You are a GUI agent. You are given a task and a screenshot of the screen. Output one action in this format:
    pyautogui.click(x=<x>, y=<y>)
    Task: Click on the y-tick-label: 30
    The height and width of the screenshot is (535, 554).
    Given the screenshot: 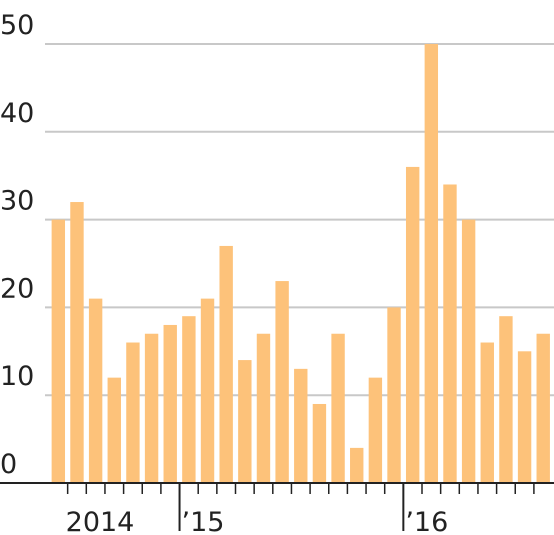 What is the action you would take?
    pyautogui.click(x=17, y=201)
    